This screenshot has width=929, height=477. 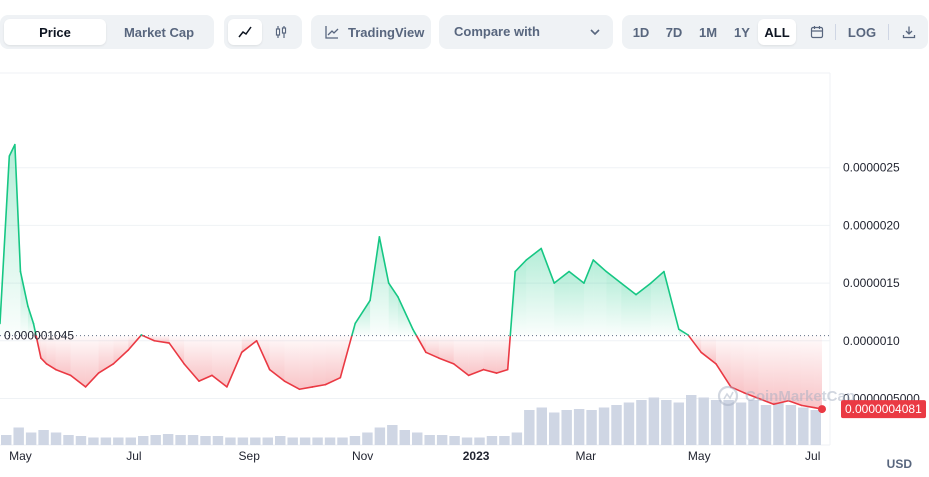 What do you see at coordinates (245, 32) in the screenshot?
I see `line-chart-button` at bounding box center [245, 32].